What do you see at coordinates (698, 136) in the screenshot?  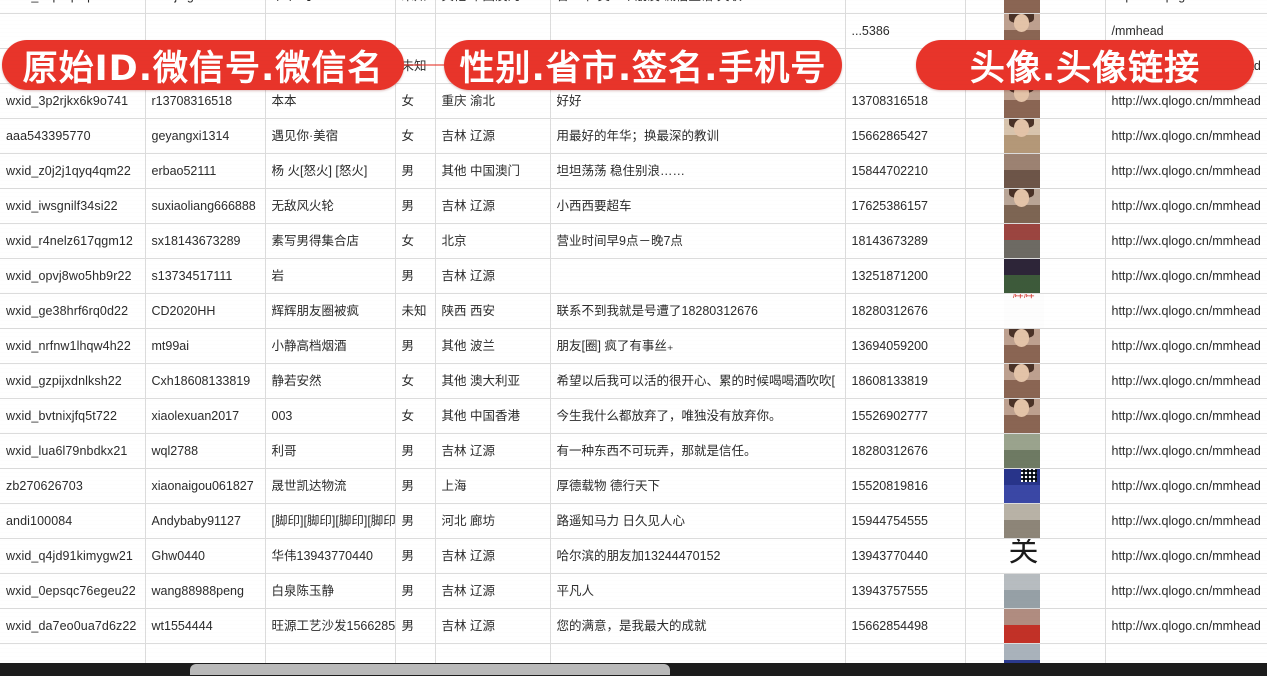 I see `cell-signature: 用最好的年华；换最深的教训` at bounding box center [698, 136].